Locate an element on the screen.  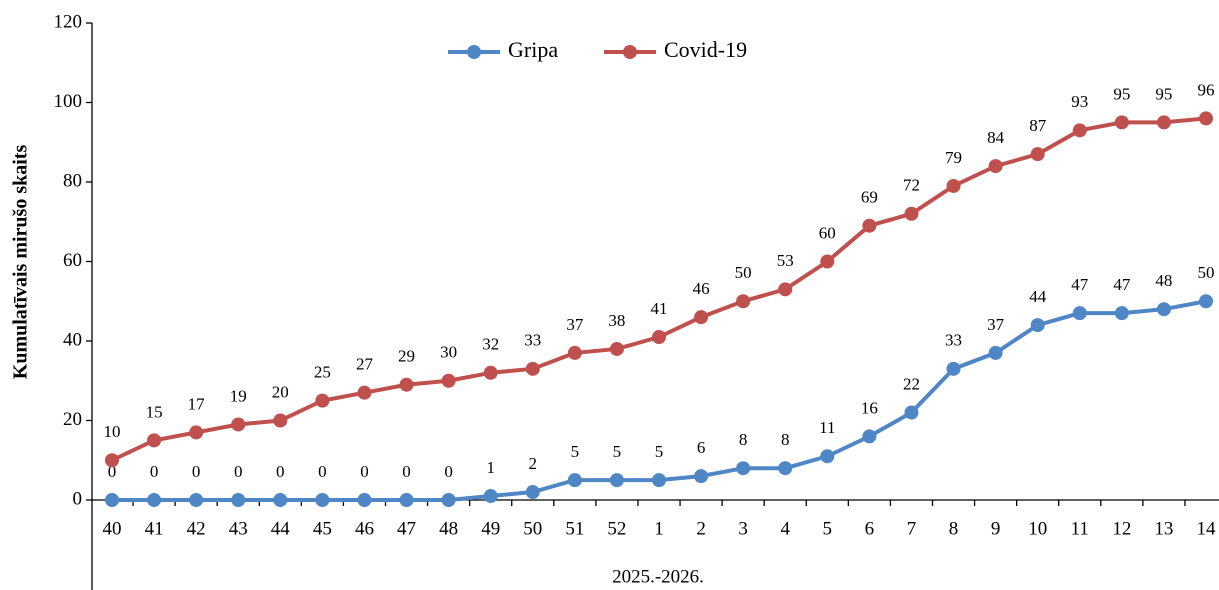
x-tick-label: 52 is located at coordinates (616, 528).